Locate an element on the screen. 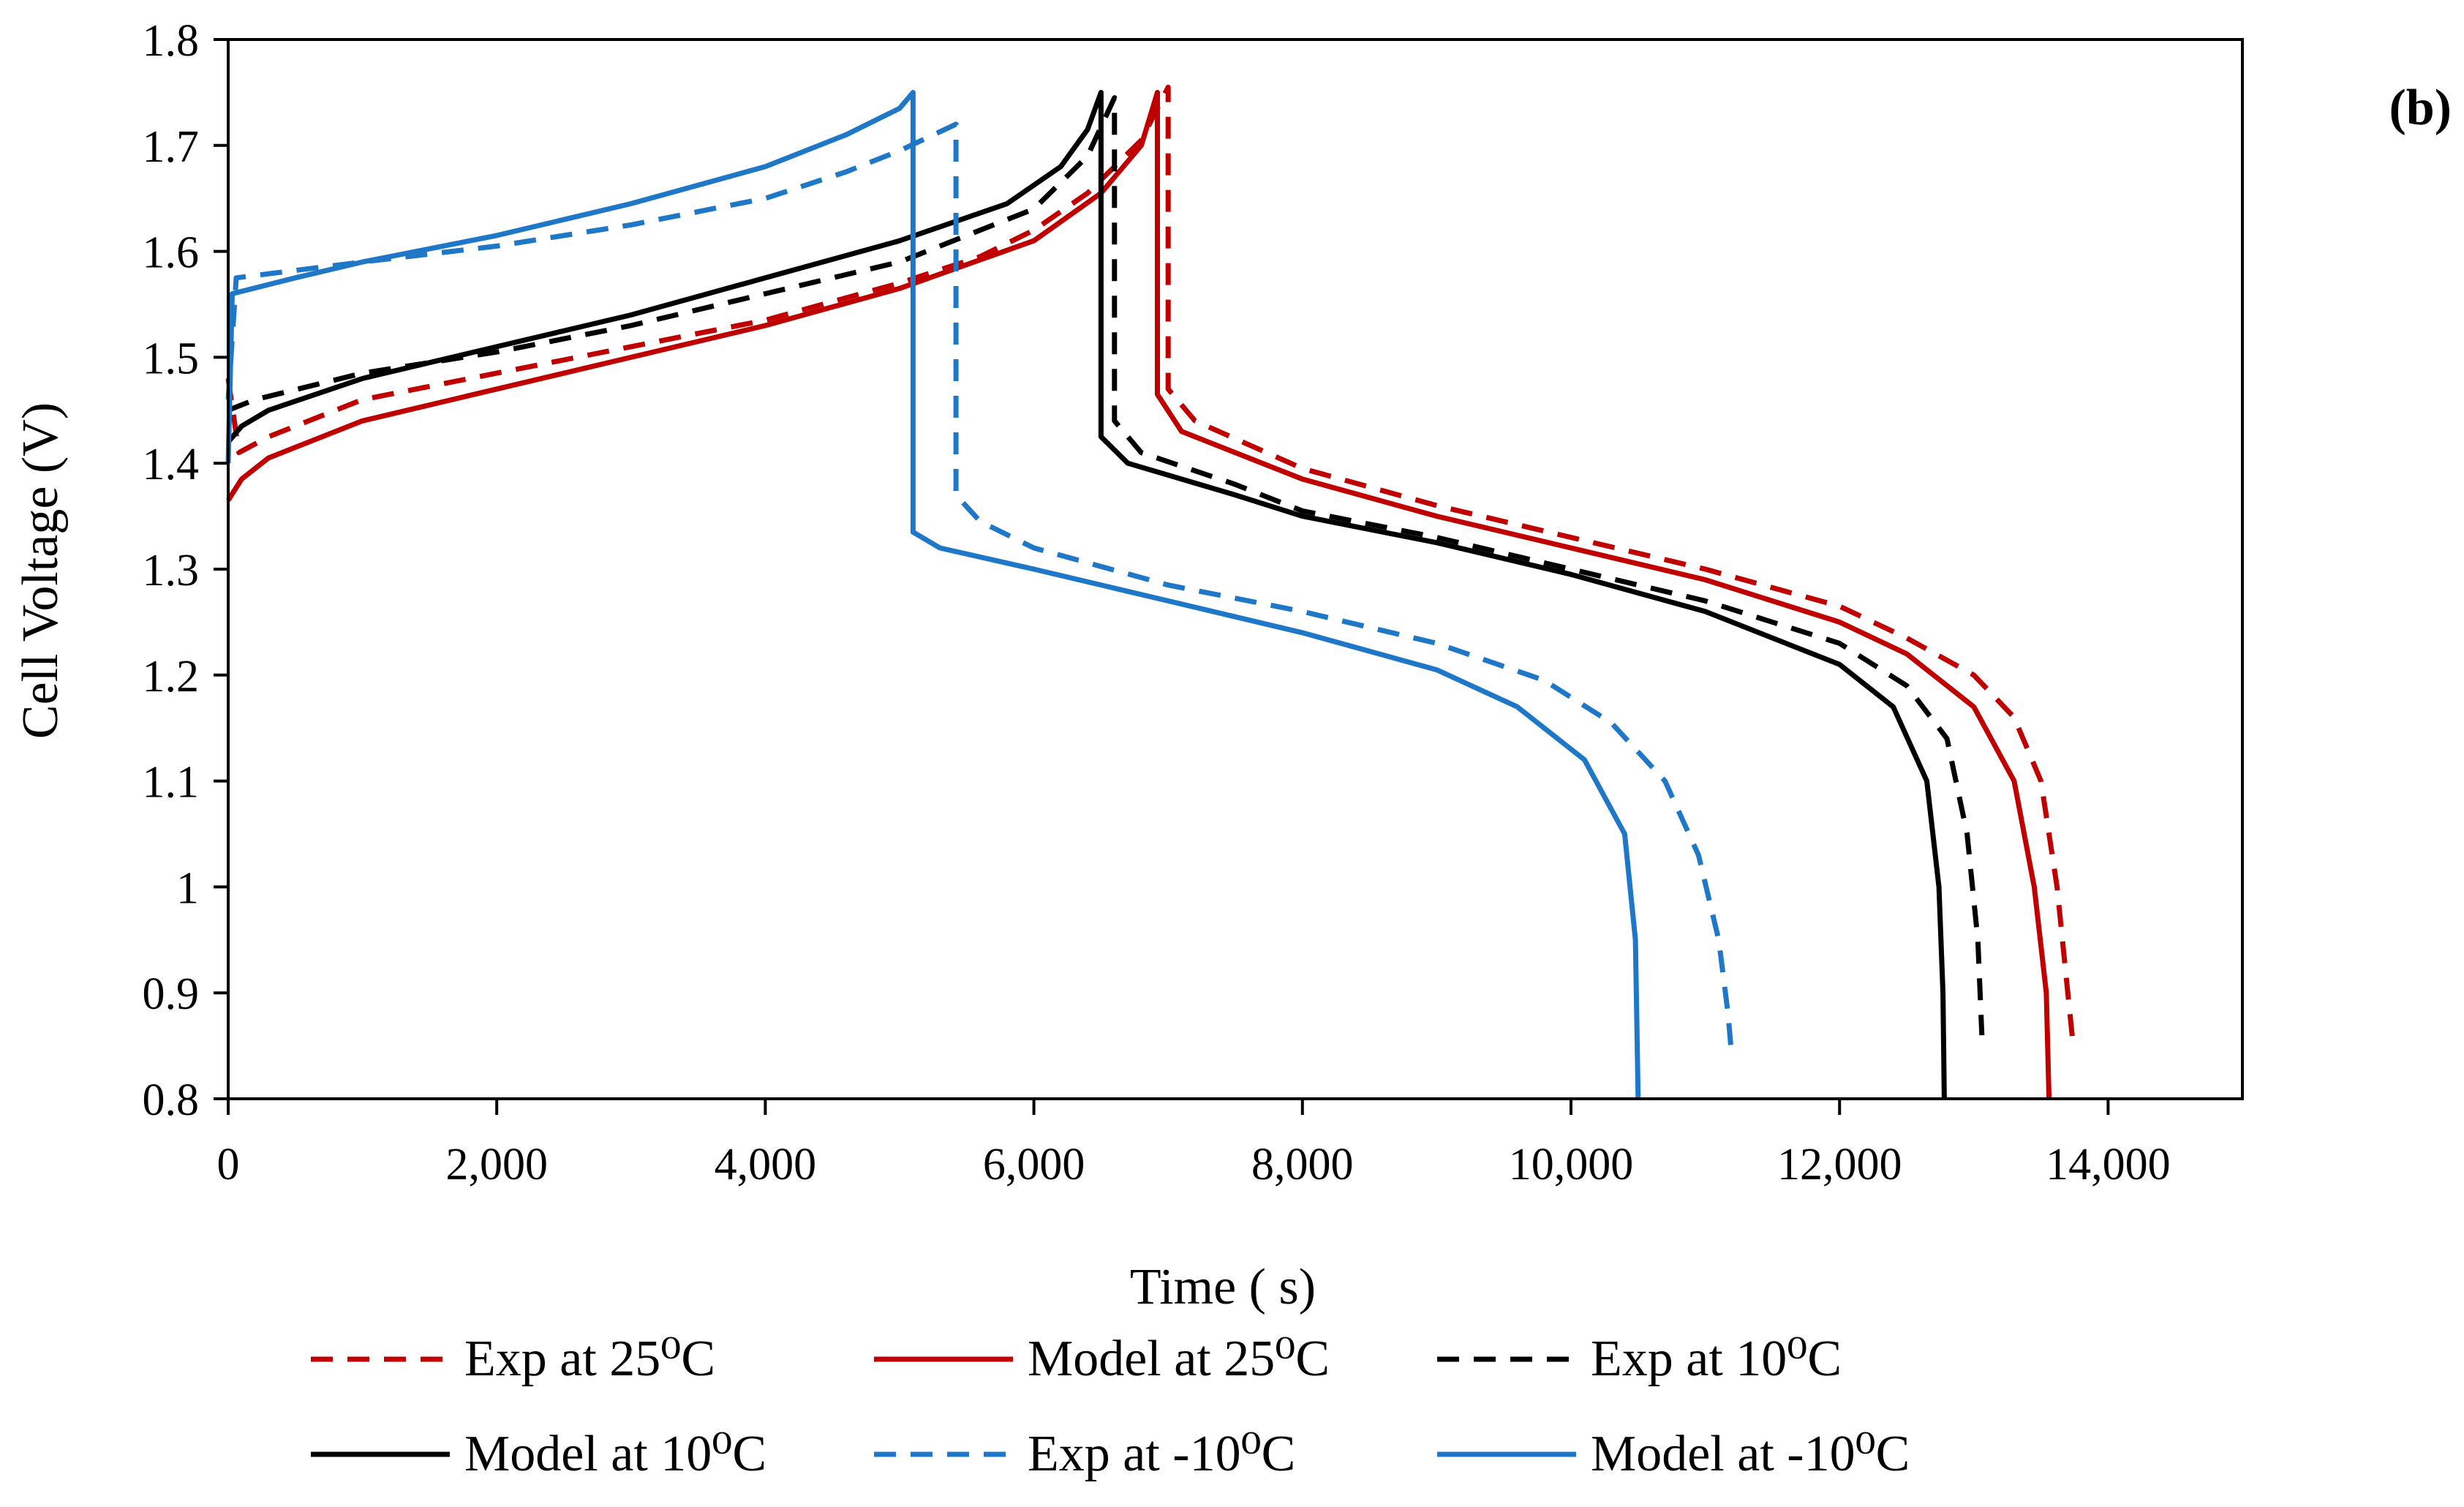  y-tick-label: 1.6 is located at coordinates (172, 253).